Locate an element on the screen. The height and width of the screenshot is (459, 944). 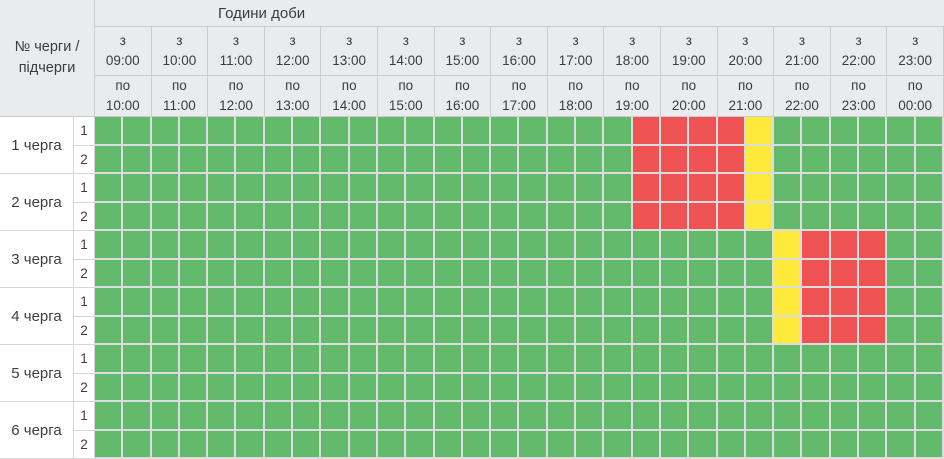
time-col-to: по 19:00 is located at coordinates (632, 96).